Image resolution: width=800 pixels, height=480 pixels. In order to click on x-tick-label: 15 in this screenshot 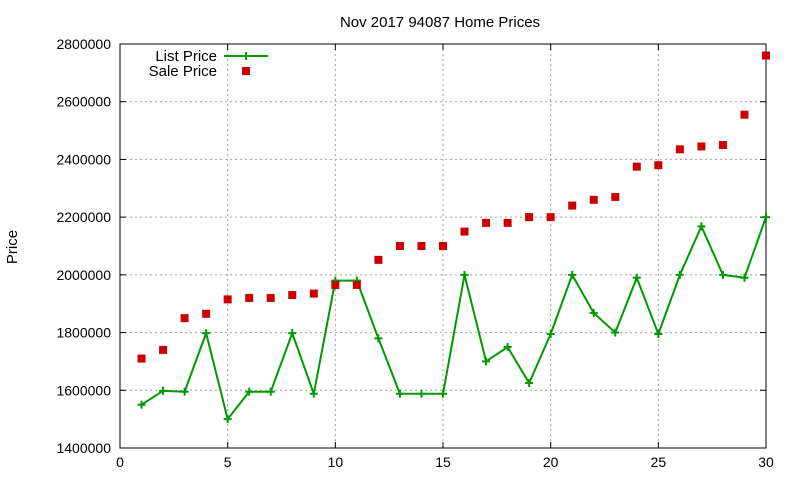, I will do `click(443, 462)`.